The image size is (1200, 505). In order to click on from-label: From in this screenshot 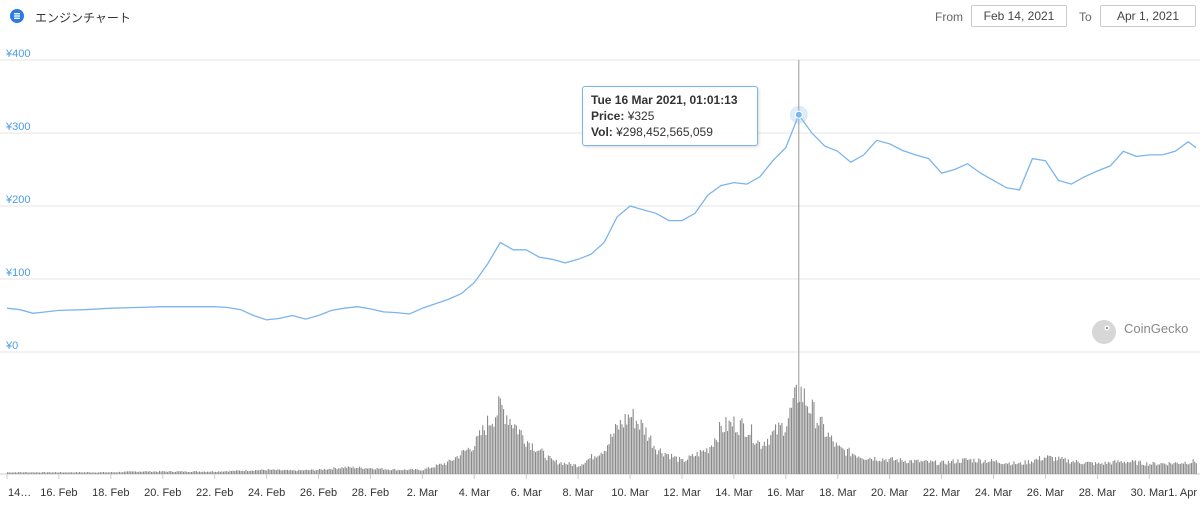, I will do `click(949, 17)`.